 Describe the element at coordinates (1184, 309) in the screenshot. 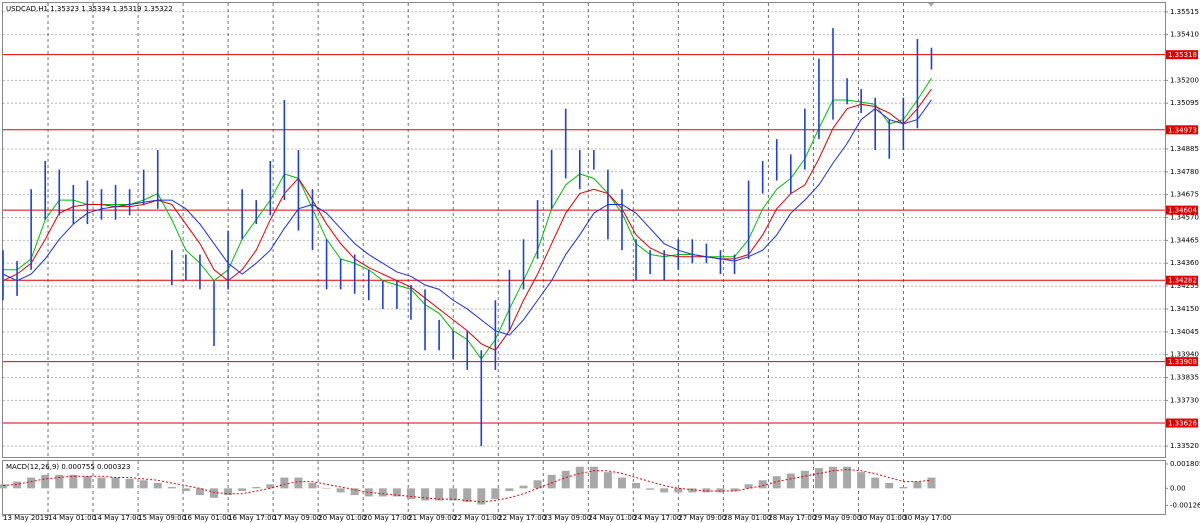

I see `y-tick-label: 1.34150` at that location.